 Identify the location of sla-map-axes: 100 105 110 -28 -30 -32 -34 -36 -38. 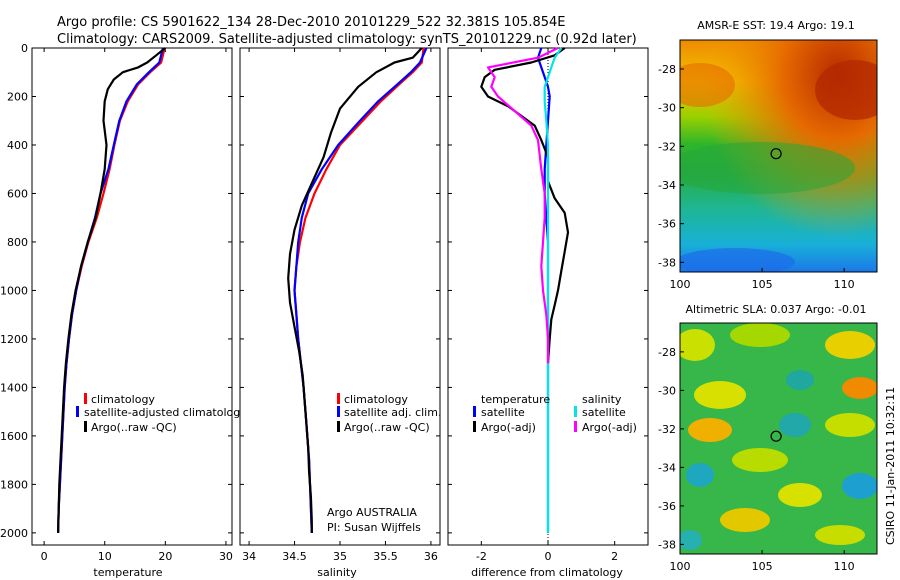
(756, 459).